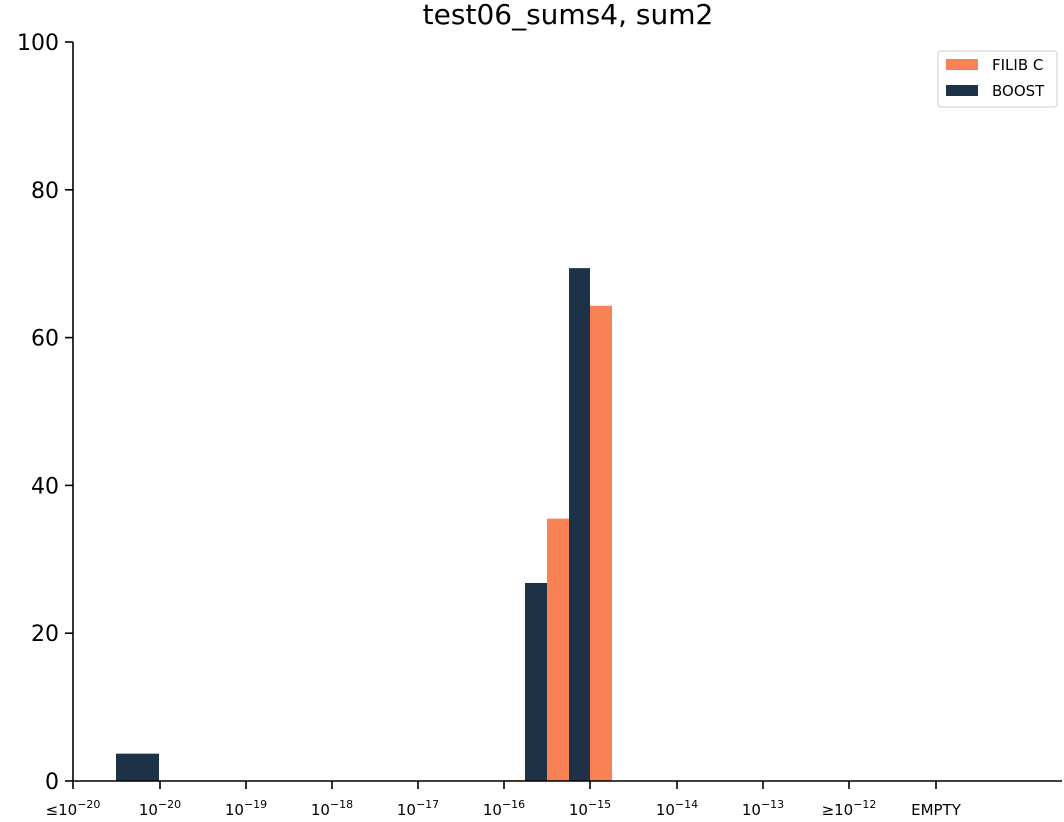  What do you see at coordinates (332, 808) in the screenshot?
I see `x-tick-label: 10−18` at bounding box center [332, 808].